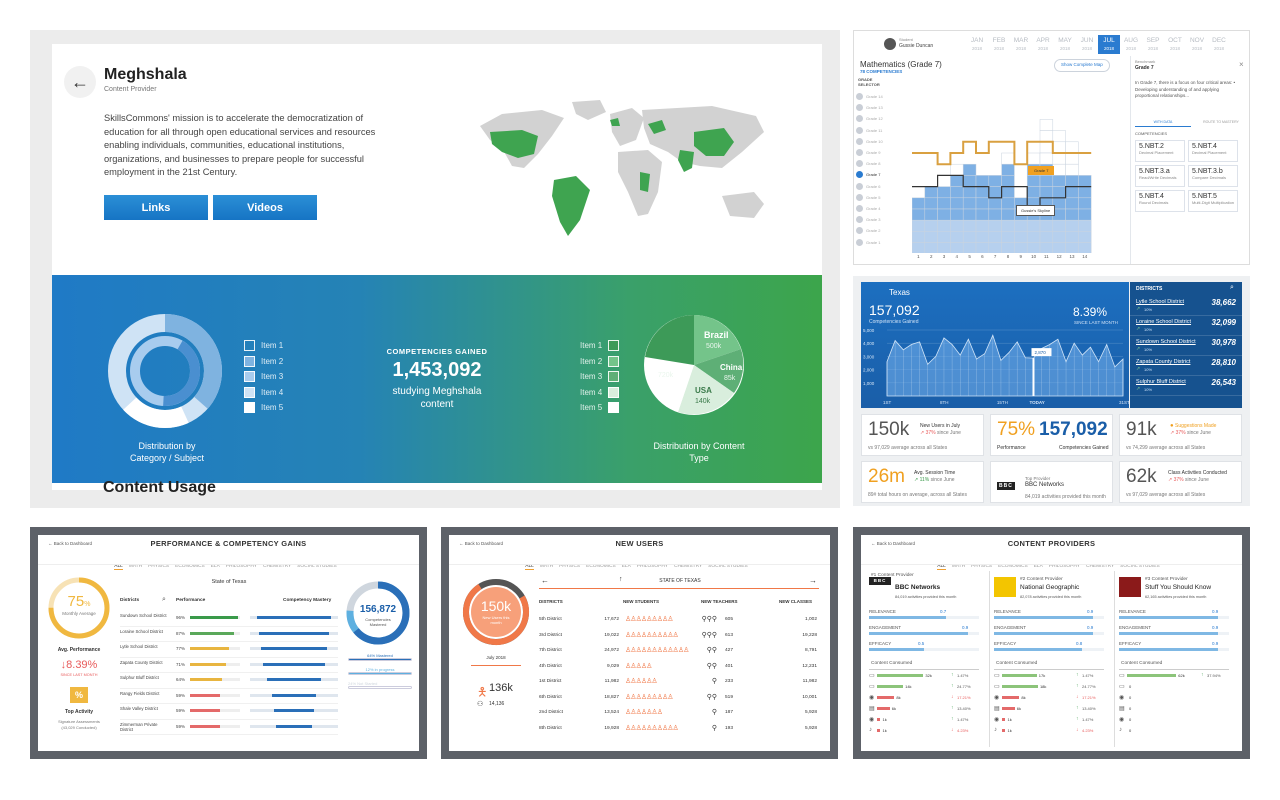 The height and width of the screenshot is (800, 1280). Describe the element at coordinates (1109, 44) in the screenshot. I see `month-jul: JUL 2018` at that location.